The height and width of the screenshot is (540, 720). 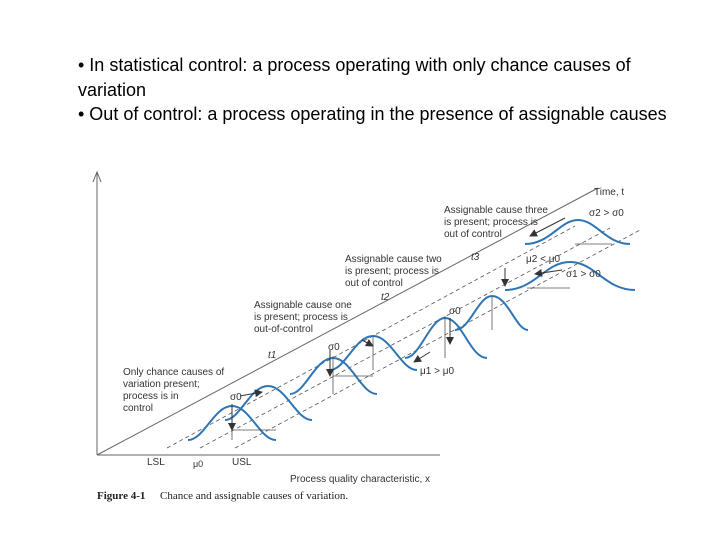 What do you see at coordinates (543, 259) in the screenshot?
I see `mean-label-mu2: μ2 < μ0` at bounding box center [543, 259].